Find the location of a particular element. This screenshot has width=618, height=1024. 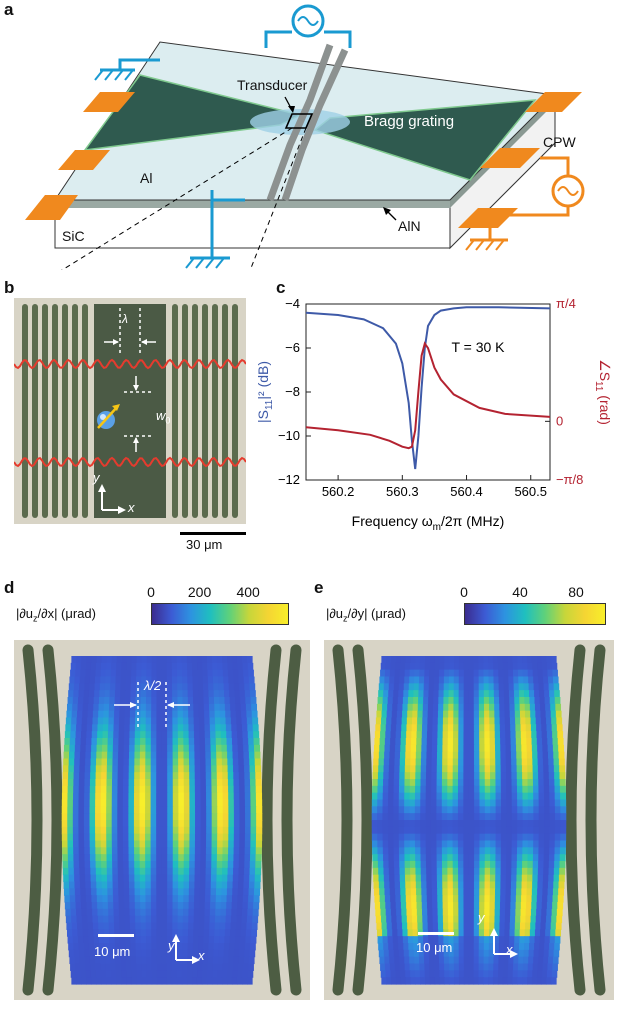

y-left-tick-label: −10 is located at coordinates (289, 435).